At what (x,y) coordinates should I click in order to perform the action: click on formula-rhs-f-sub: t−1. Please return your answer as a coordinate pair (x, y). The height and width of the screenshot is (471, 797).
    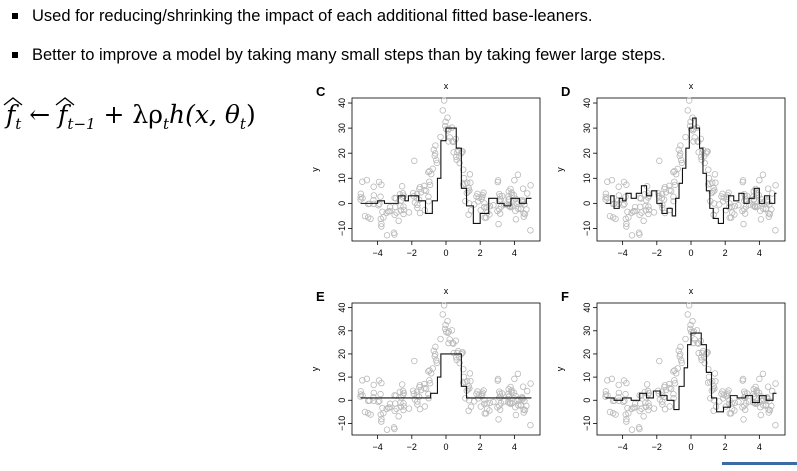
    Looking at the image, I should click on (81, 124).